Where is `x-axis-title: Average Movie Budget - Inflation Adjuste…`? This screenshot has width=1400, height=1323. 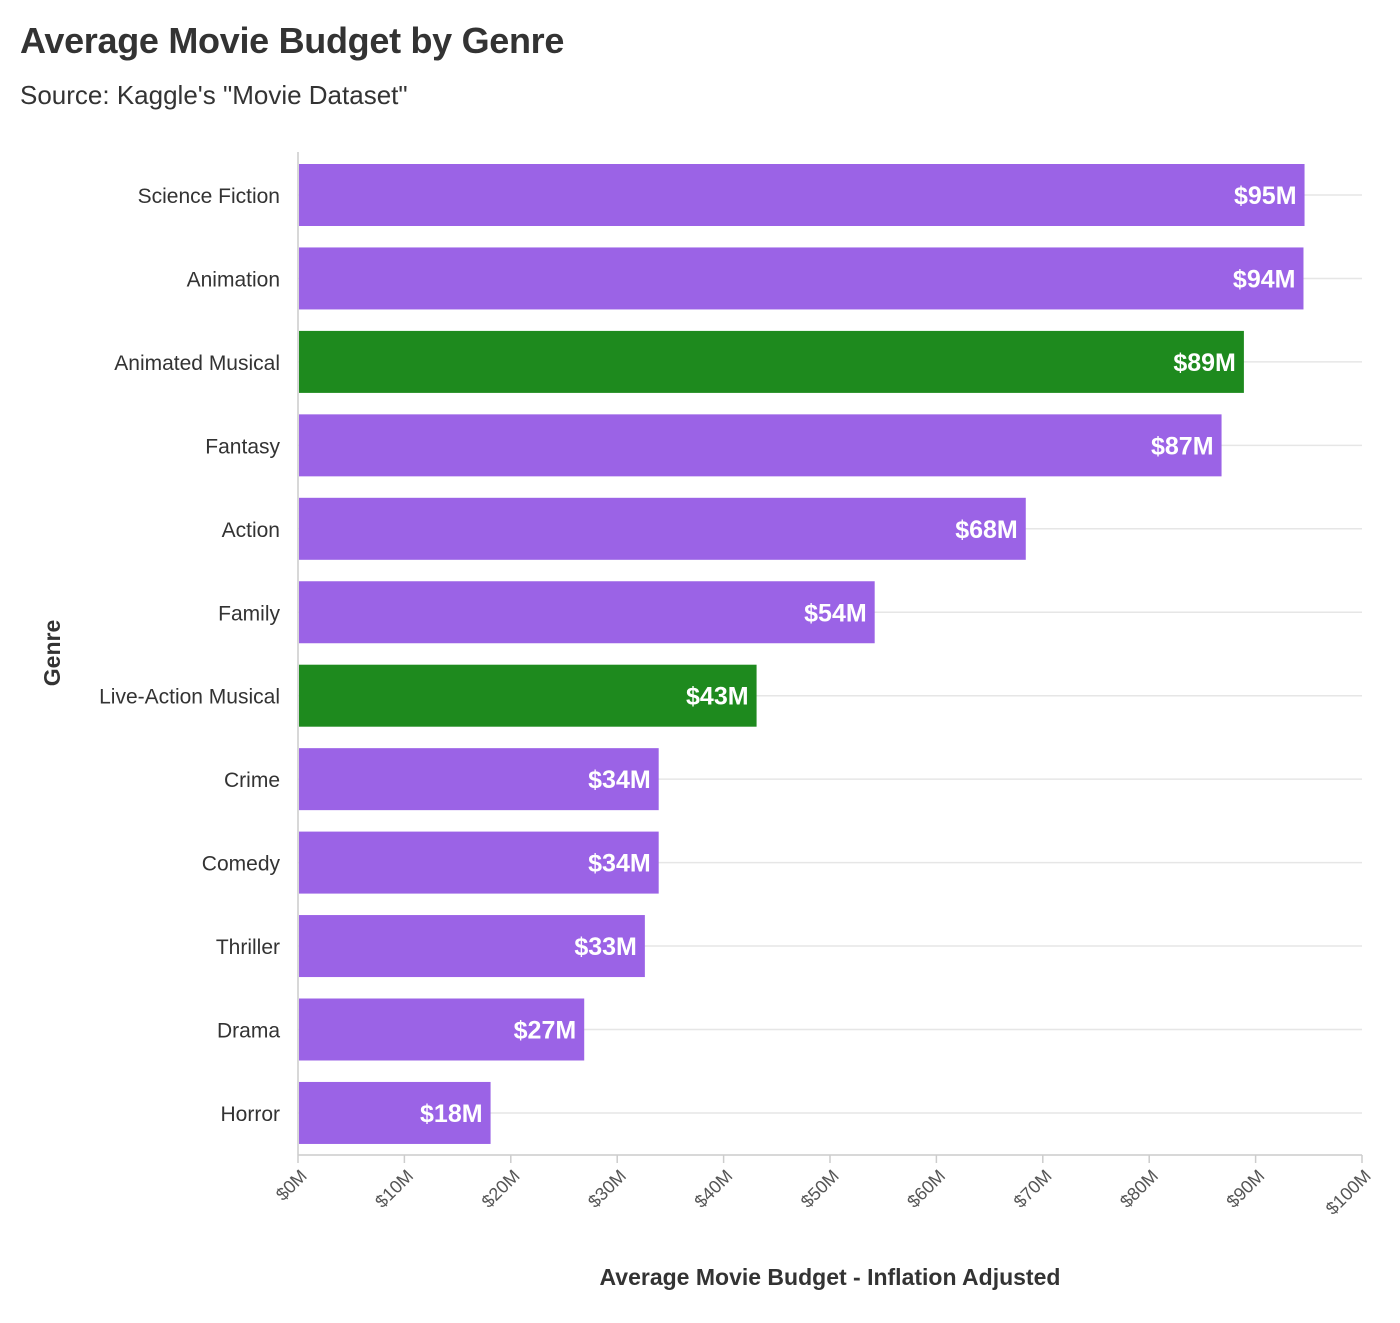
x-axis-title: Average Movie Budget - Inflation Adjuste… is located at coordinates (830, 1277).